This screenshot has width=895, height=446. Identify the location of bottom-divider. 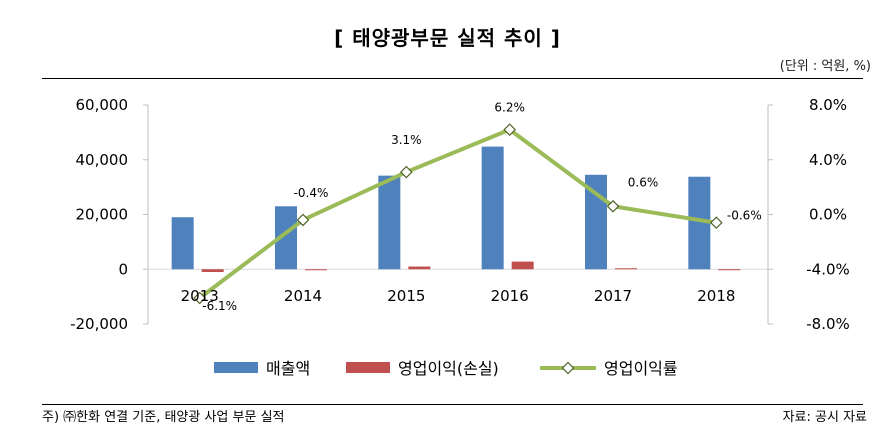
(452, 404).